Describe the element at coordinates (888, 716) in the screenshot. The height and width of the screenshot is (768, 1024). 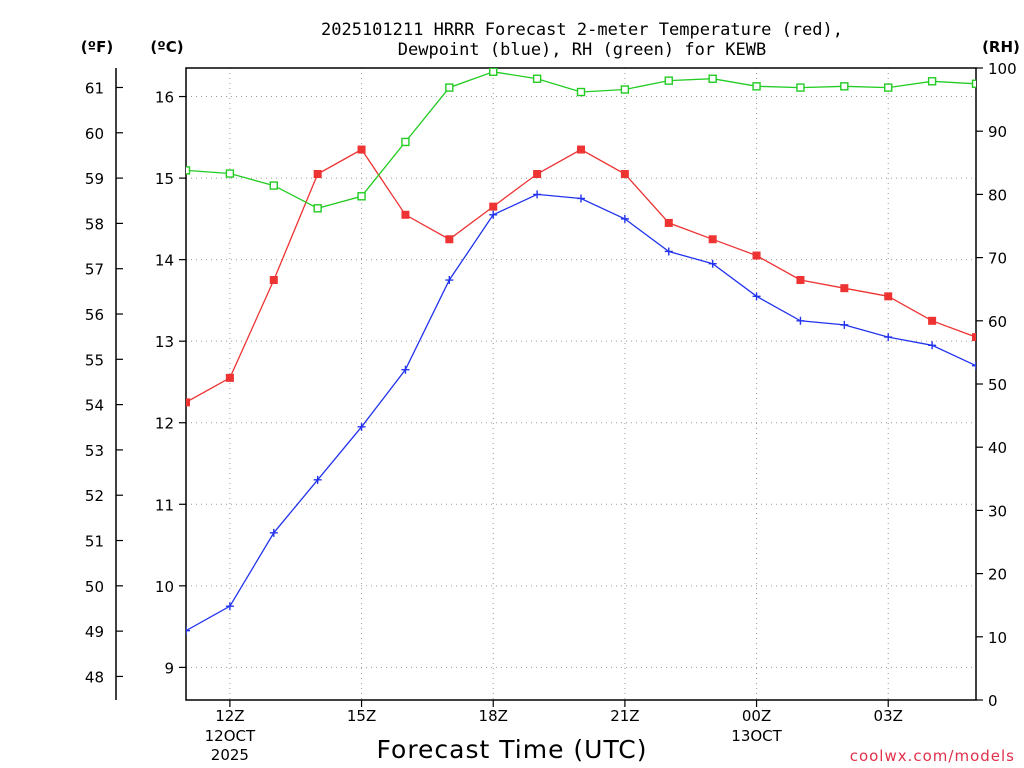
I see `time-tick-label: 03Z` at that location.